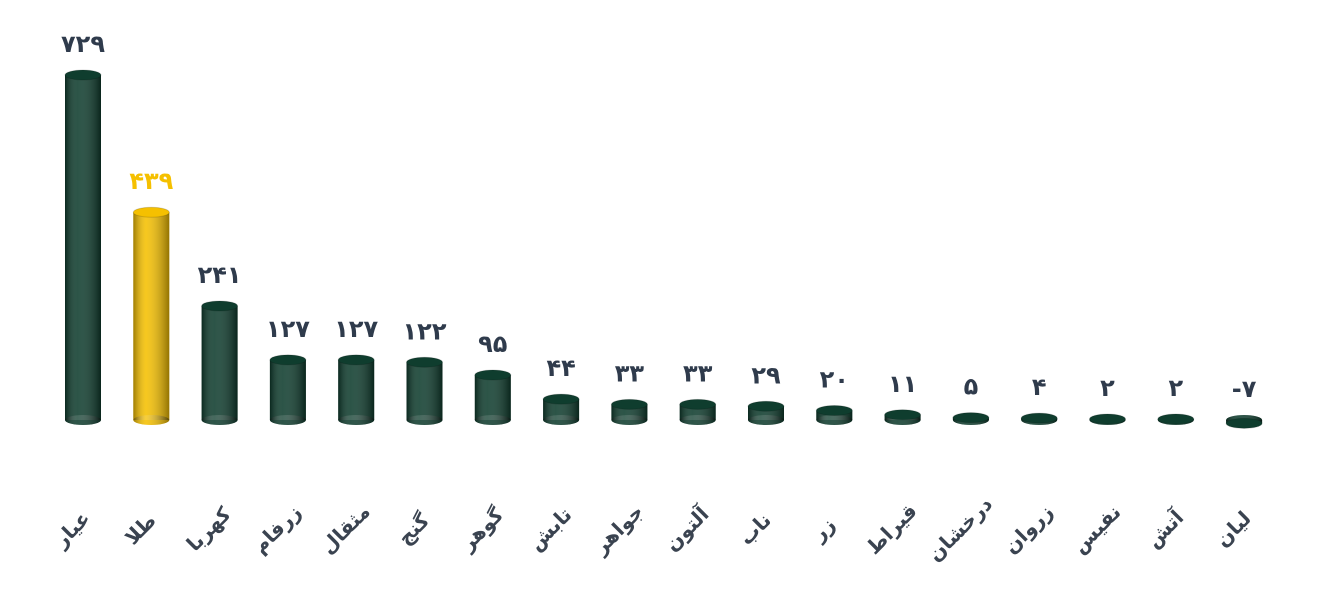 This screenshot has height=593, width=1323. I want to click on category-label: درخشان, so click(960, 529).